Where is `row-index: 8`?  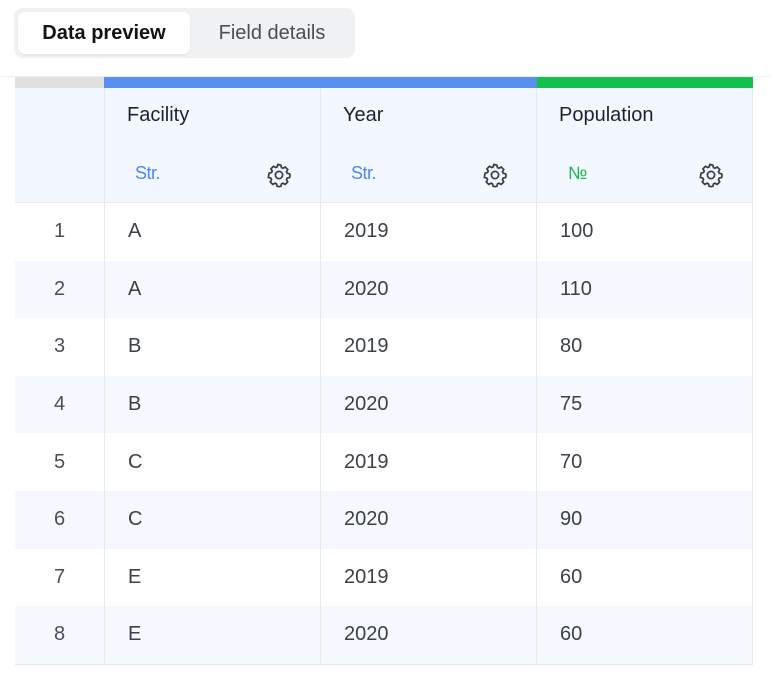 row-index: 8 is located at coordinates (59, 634).